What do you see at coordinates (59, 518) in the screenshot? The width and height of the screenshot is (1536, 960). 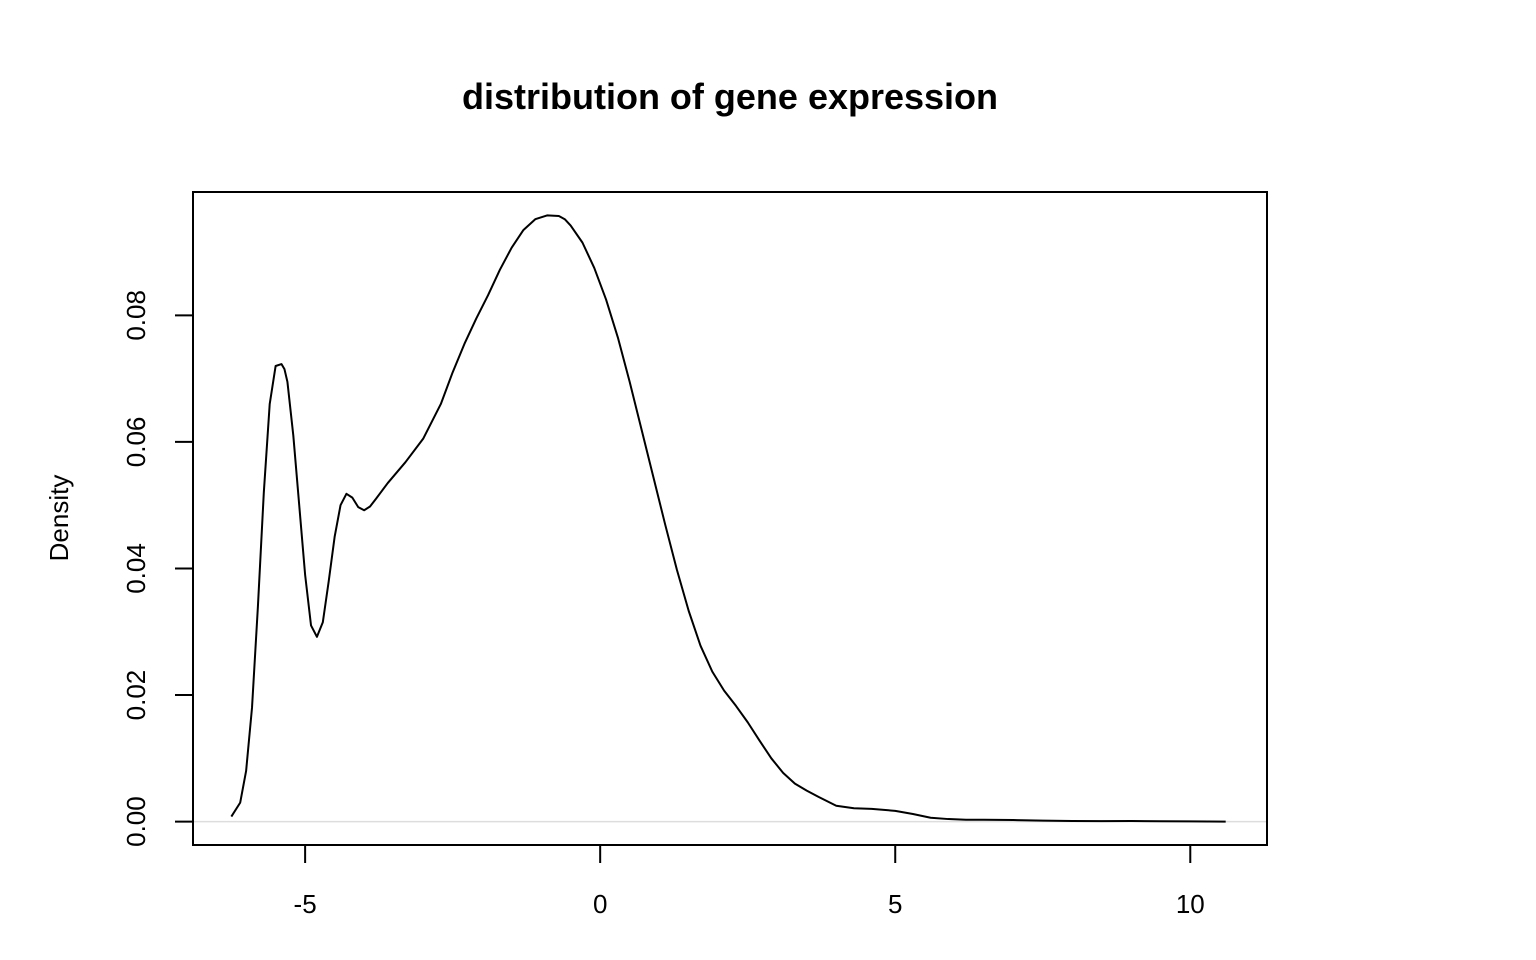 I see `y-axis-label: Density` at bounding box center [59, 518].